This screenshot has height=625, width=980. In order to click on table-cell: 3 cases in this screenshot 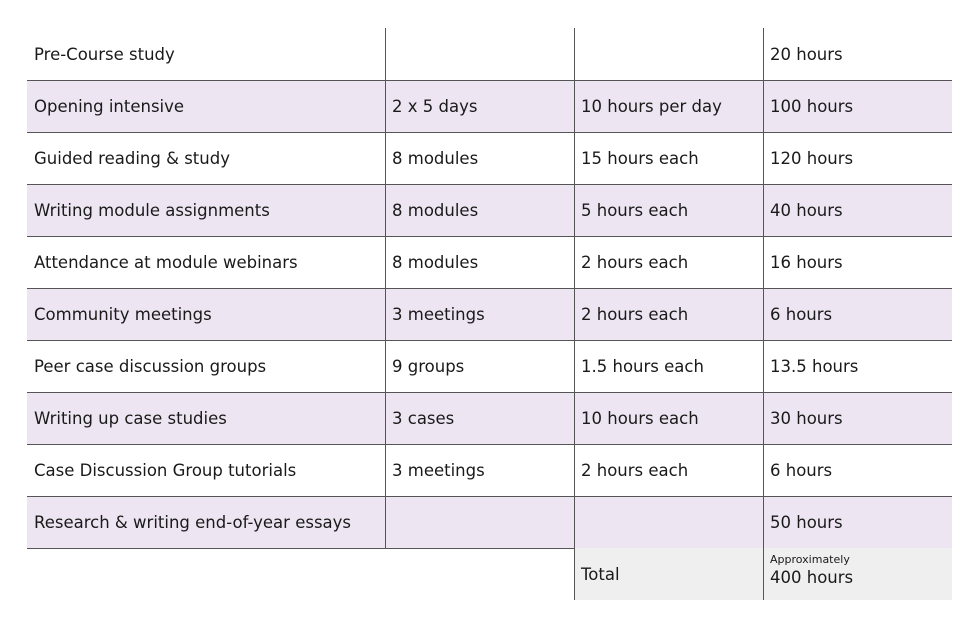, I will do `click(479, 418)`.